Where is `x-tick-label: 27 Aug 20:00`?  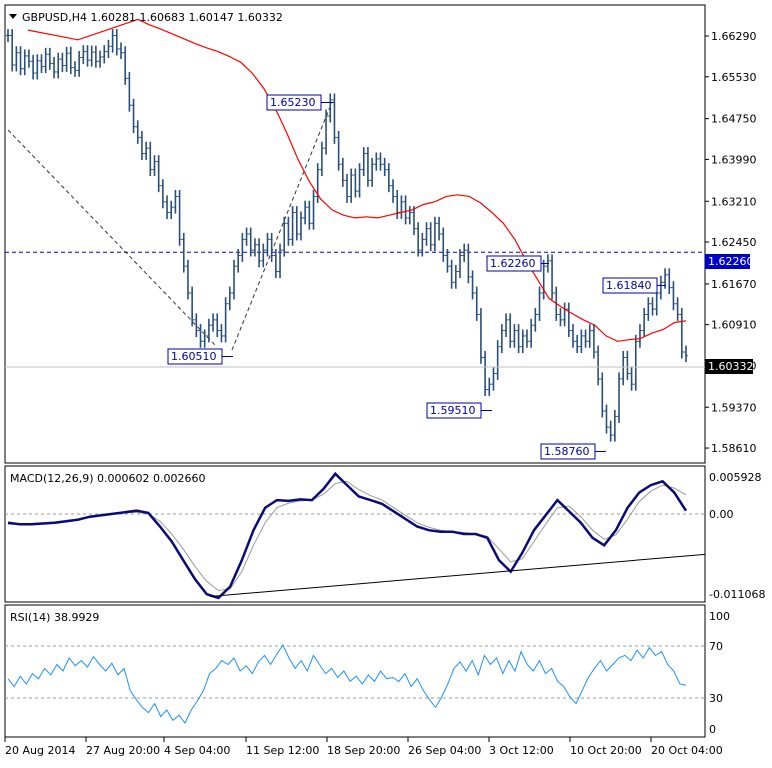
x-tick-label: 27 Aug 20:00 is located at coordinates (123, 750).